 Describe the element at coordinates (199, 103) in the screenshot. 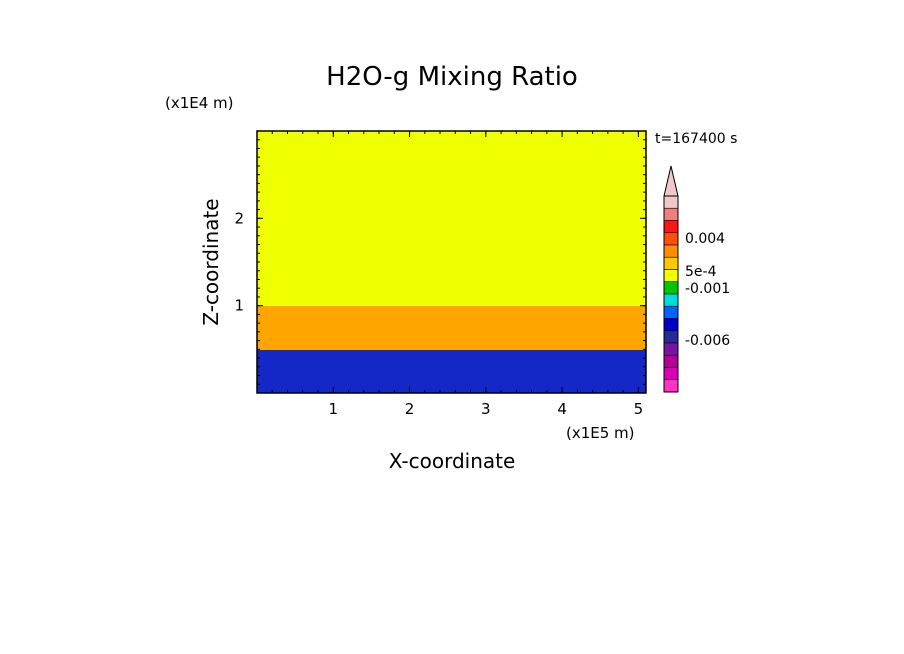

I see `y-axis-unit: (x1E4 m)` at that location.